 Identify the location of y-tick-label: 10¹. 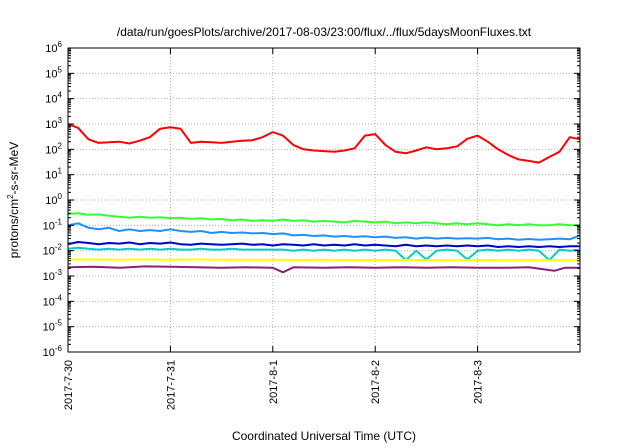
(53, 174).